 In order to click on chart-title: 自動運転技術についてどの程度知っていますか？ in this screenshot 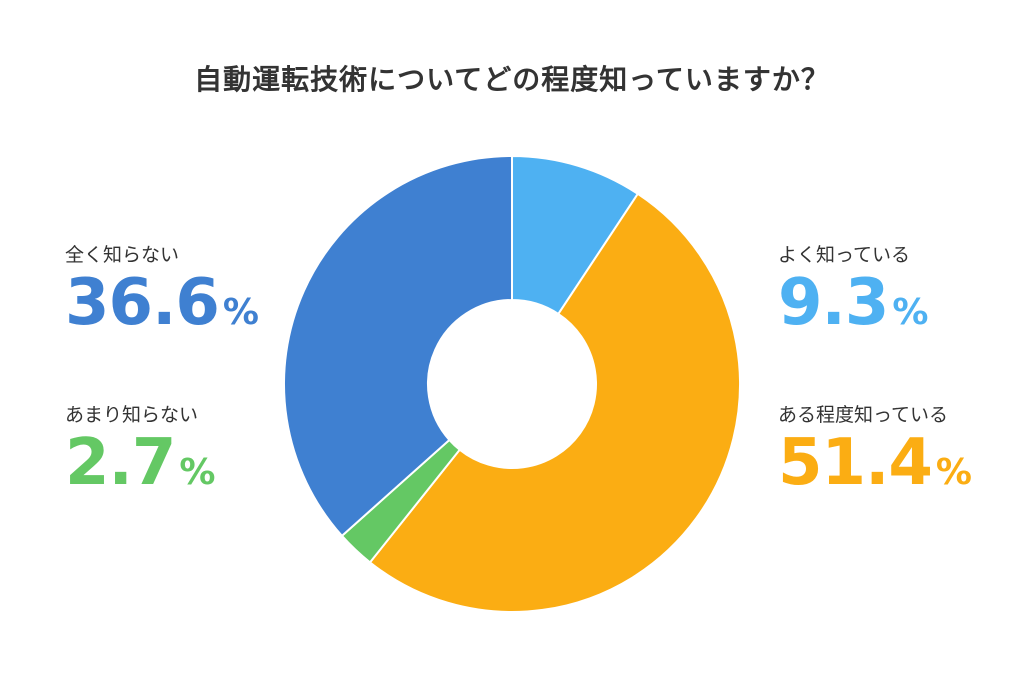, I will do `click(512, 79)`.